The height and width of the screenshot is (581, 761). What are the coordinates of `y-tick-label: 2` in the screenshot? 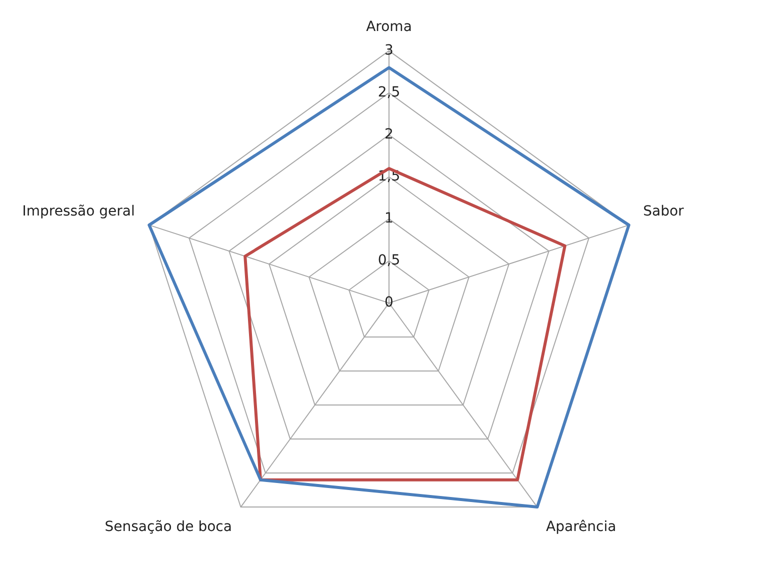 It's located at (389, 134).